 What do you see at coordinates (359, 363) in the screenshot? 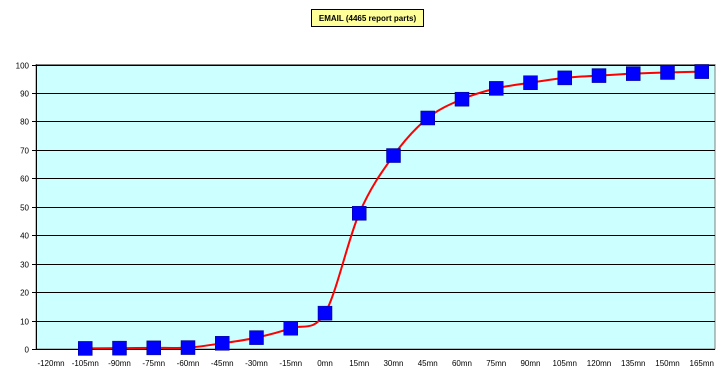
I see `x-tick-label: 15mn` at bounding box center [359, 363].